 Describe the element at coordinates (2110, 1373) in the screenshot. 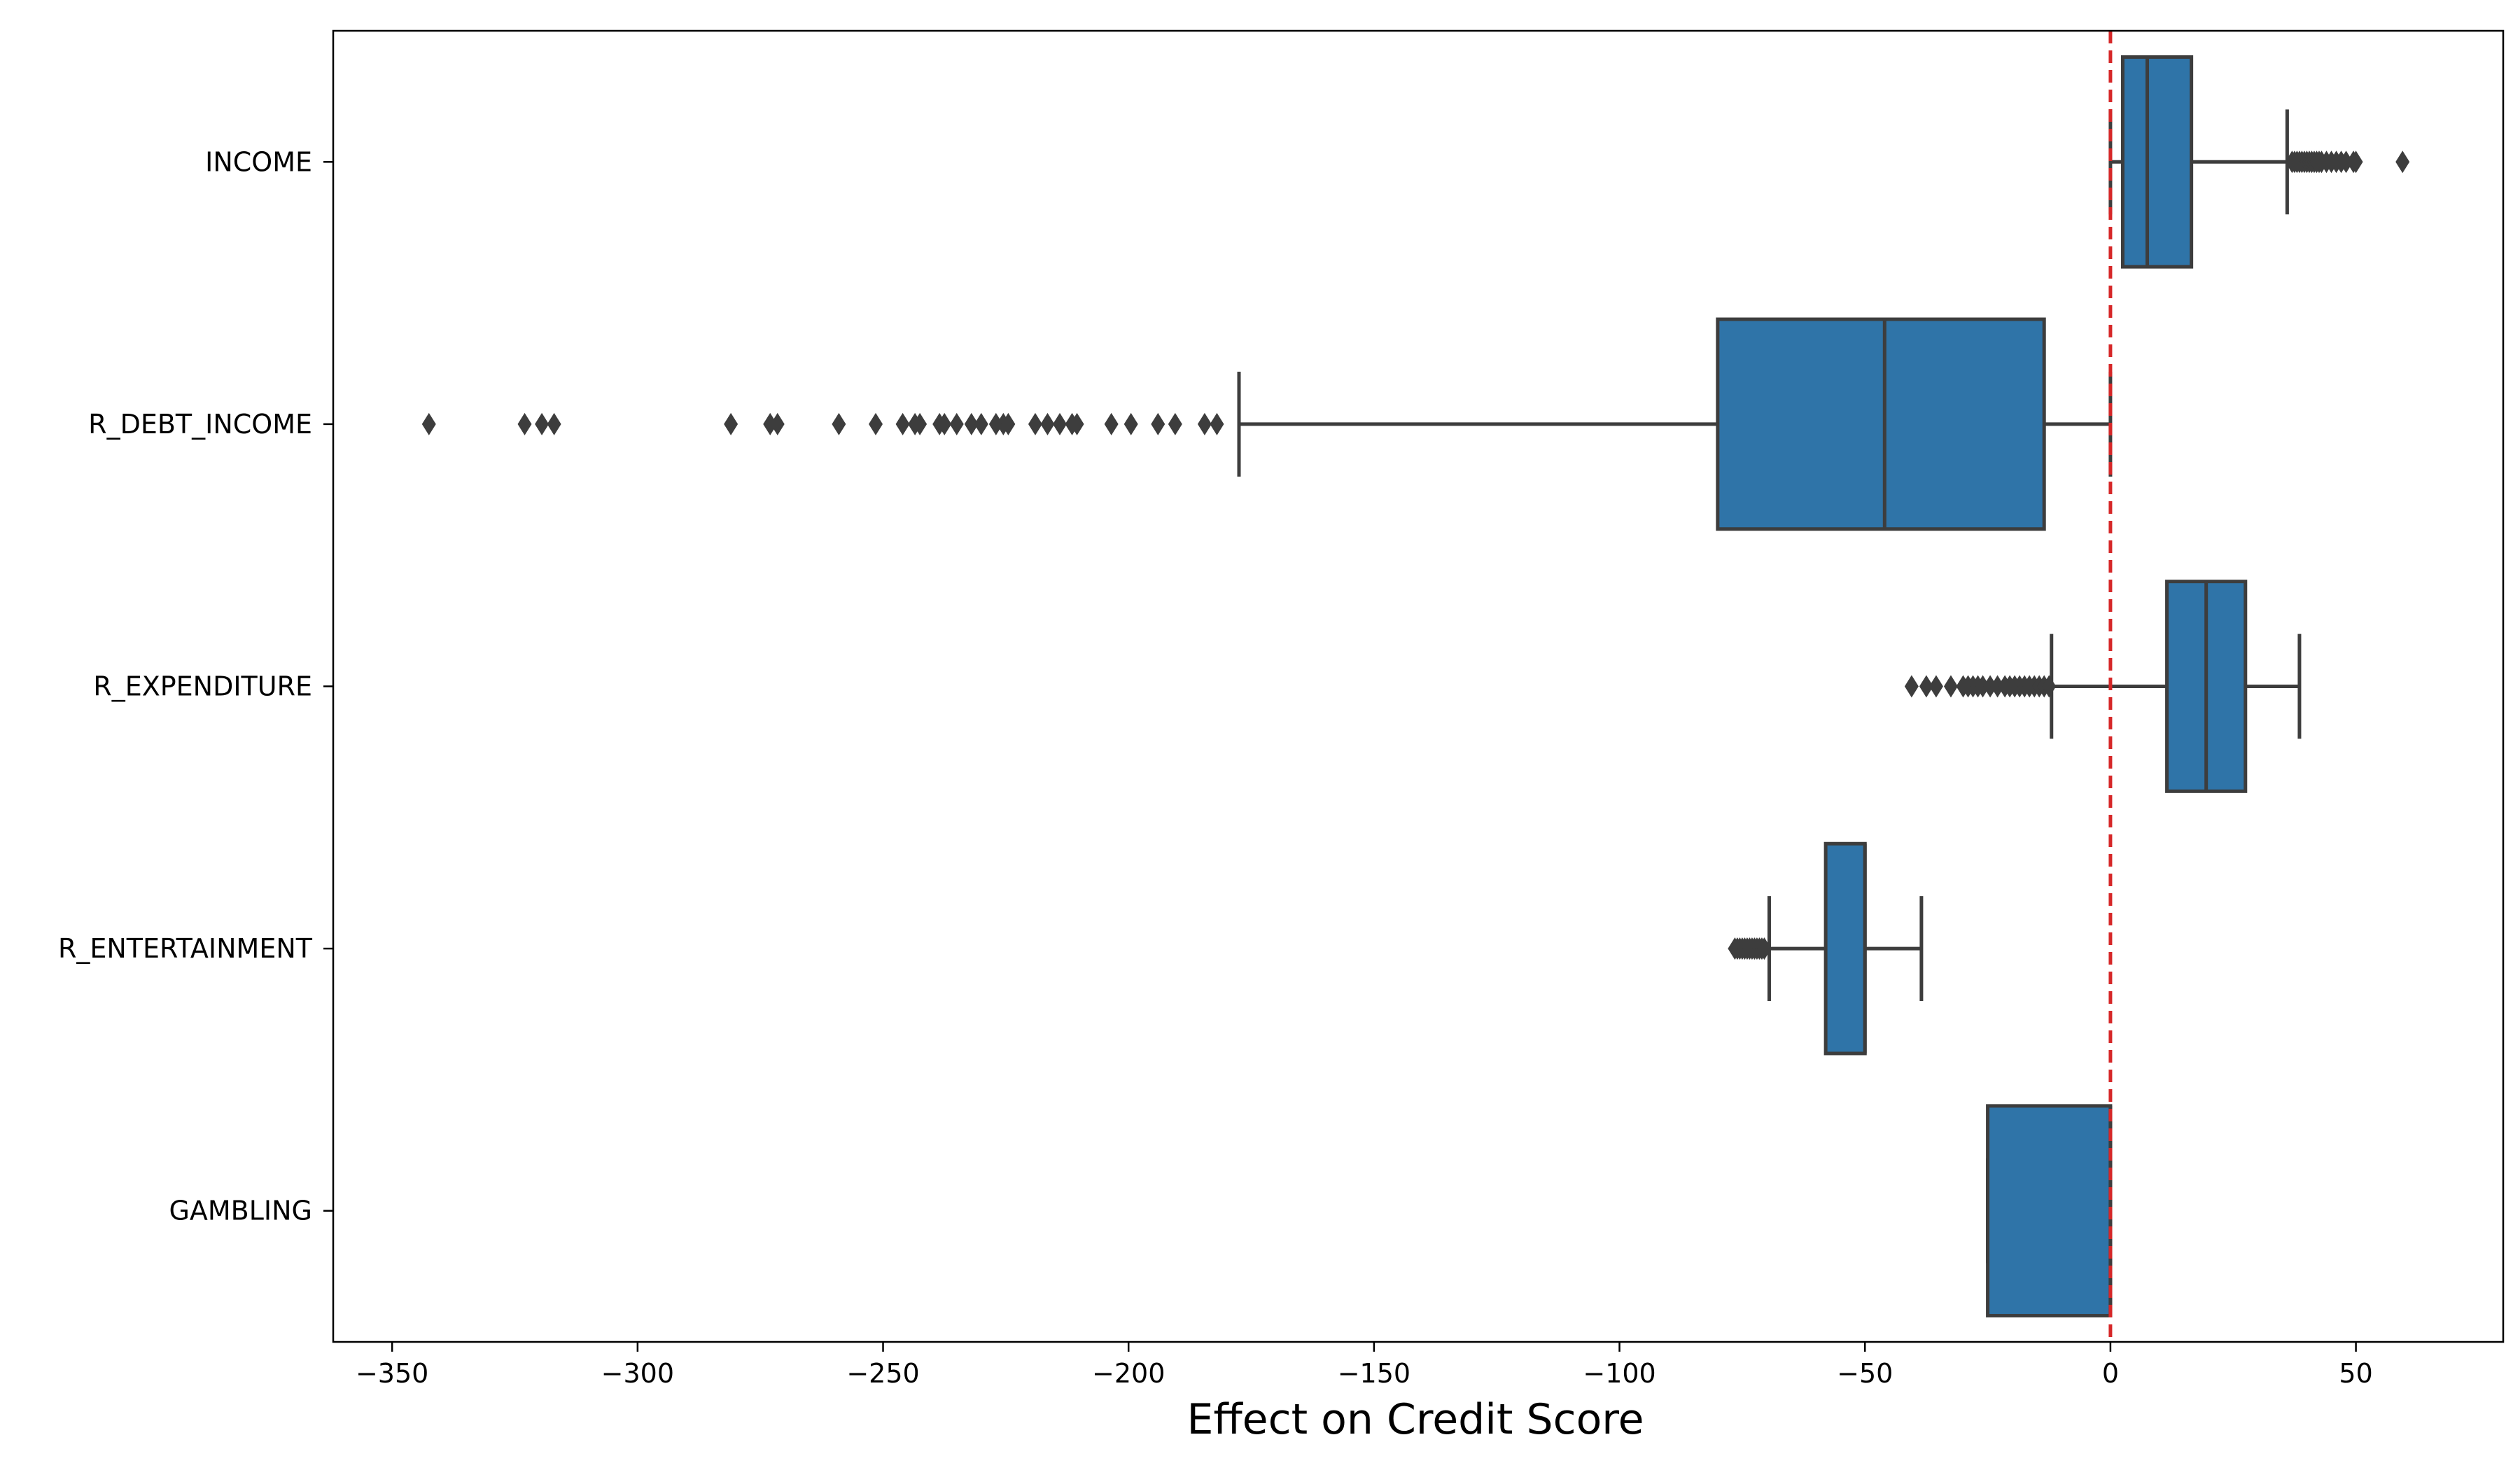

I see `x-tick-label: 0` at that location.